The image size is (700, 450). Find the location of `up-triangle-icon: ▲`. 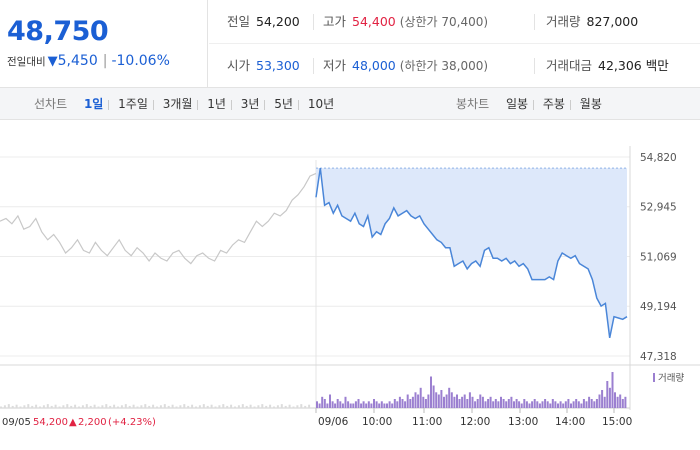

up-triangle-icon: ▲ is located at coordinates (73, 422).